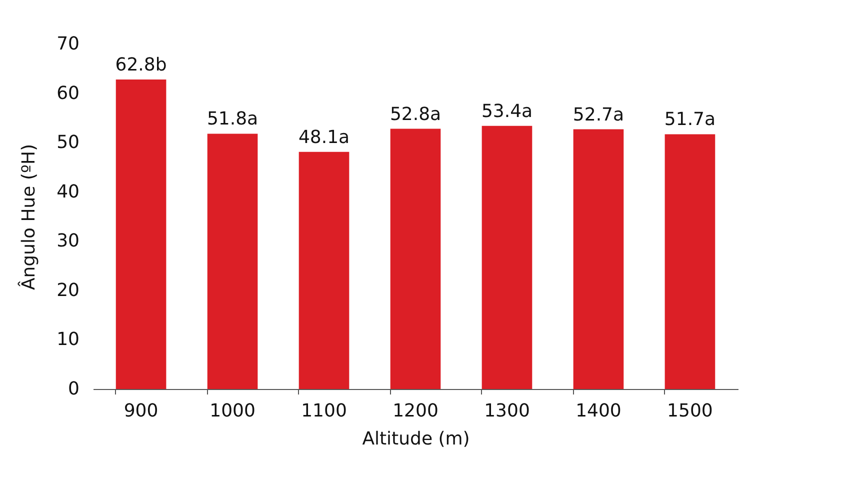 This screenshot has height=478, width=846. What do you see at coordinates (68, 241) in the screenshot?
I see `y-tick-label: 30` at bounding box center [68, 241].